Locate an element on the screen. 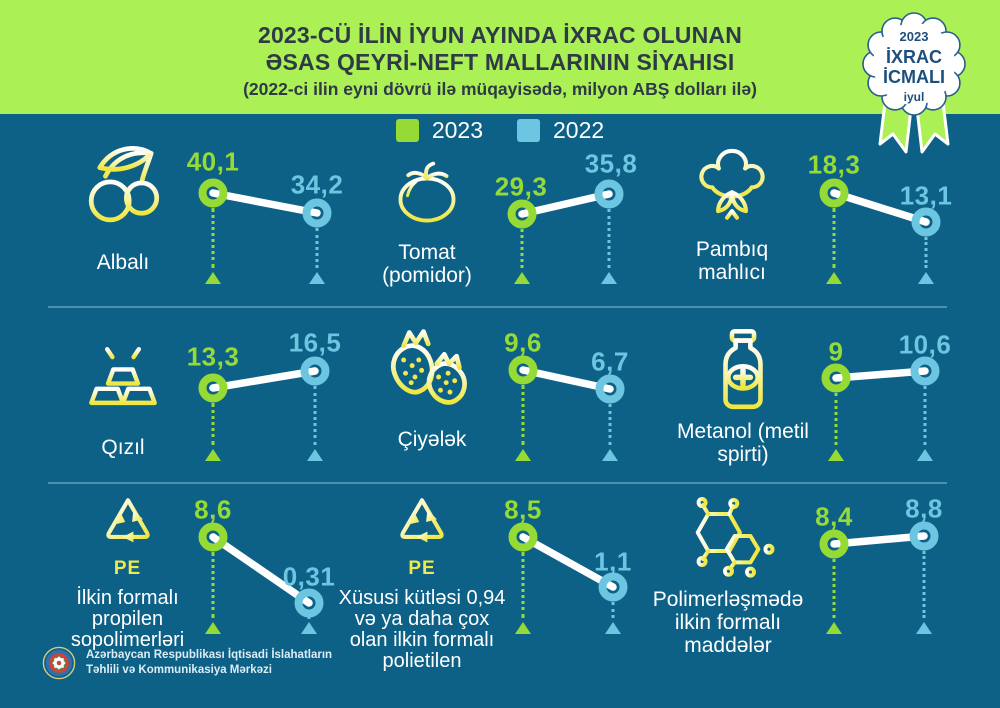  rosette-scallops is located at coordinates (914, 64).